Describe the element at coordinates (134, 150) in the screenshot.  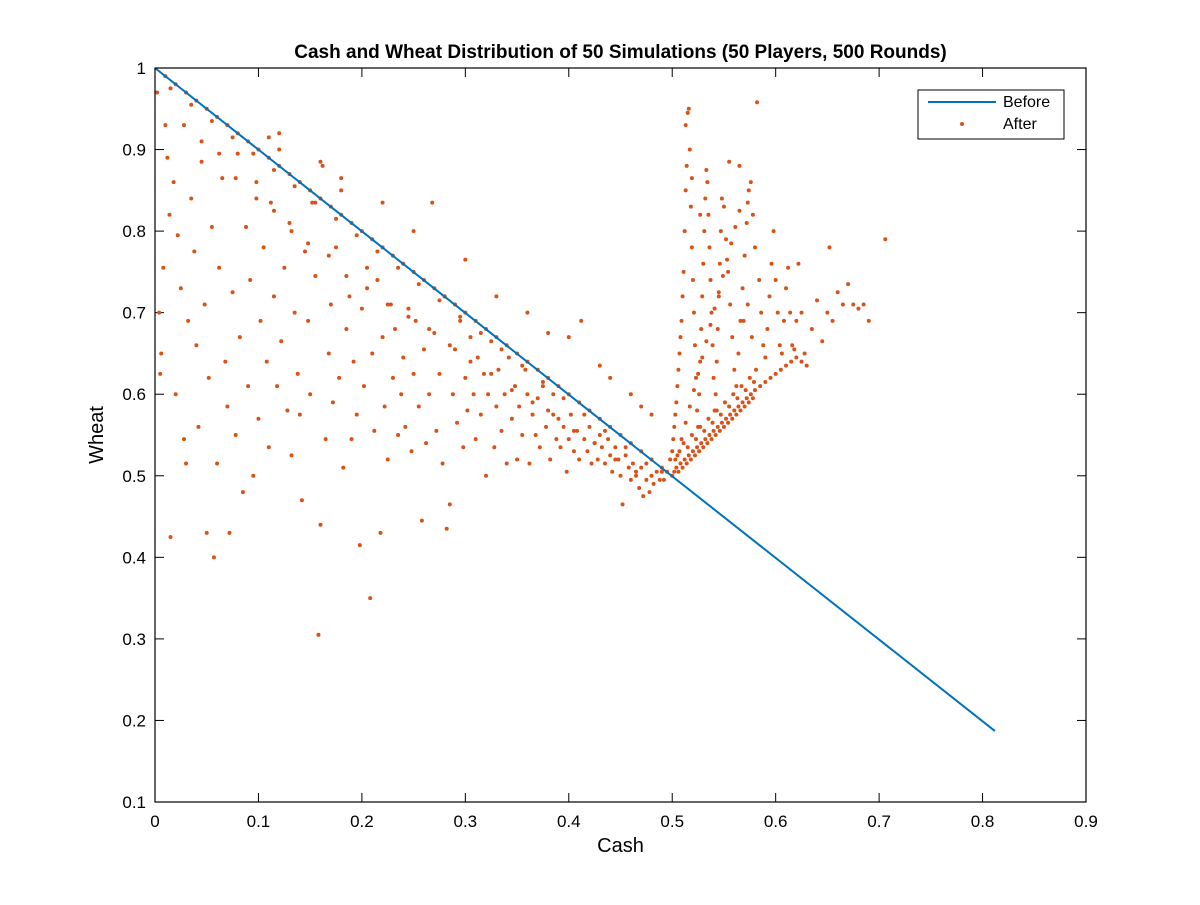
I see `y-tick-label: 0.9` at that location.